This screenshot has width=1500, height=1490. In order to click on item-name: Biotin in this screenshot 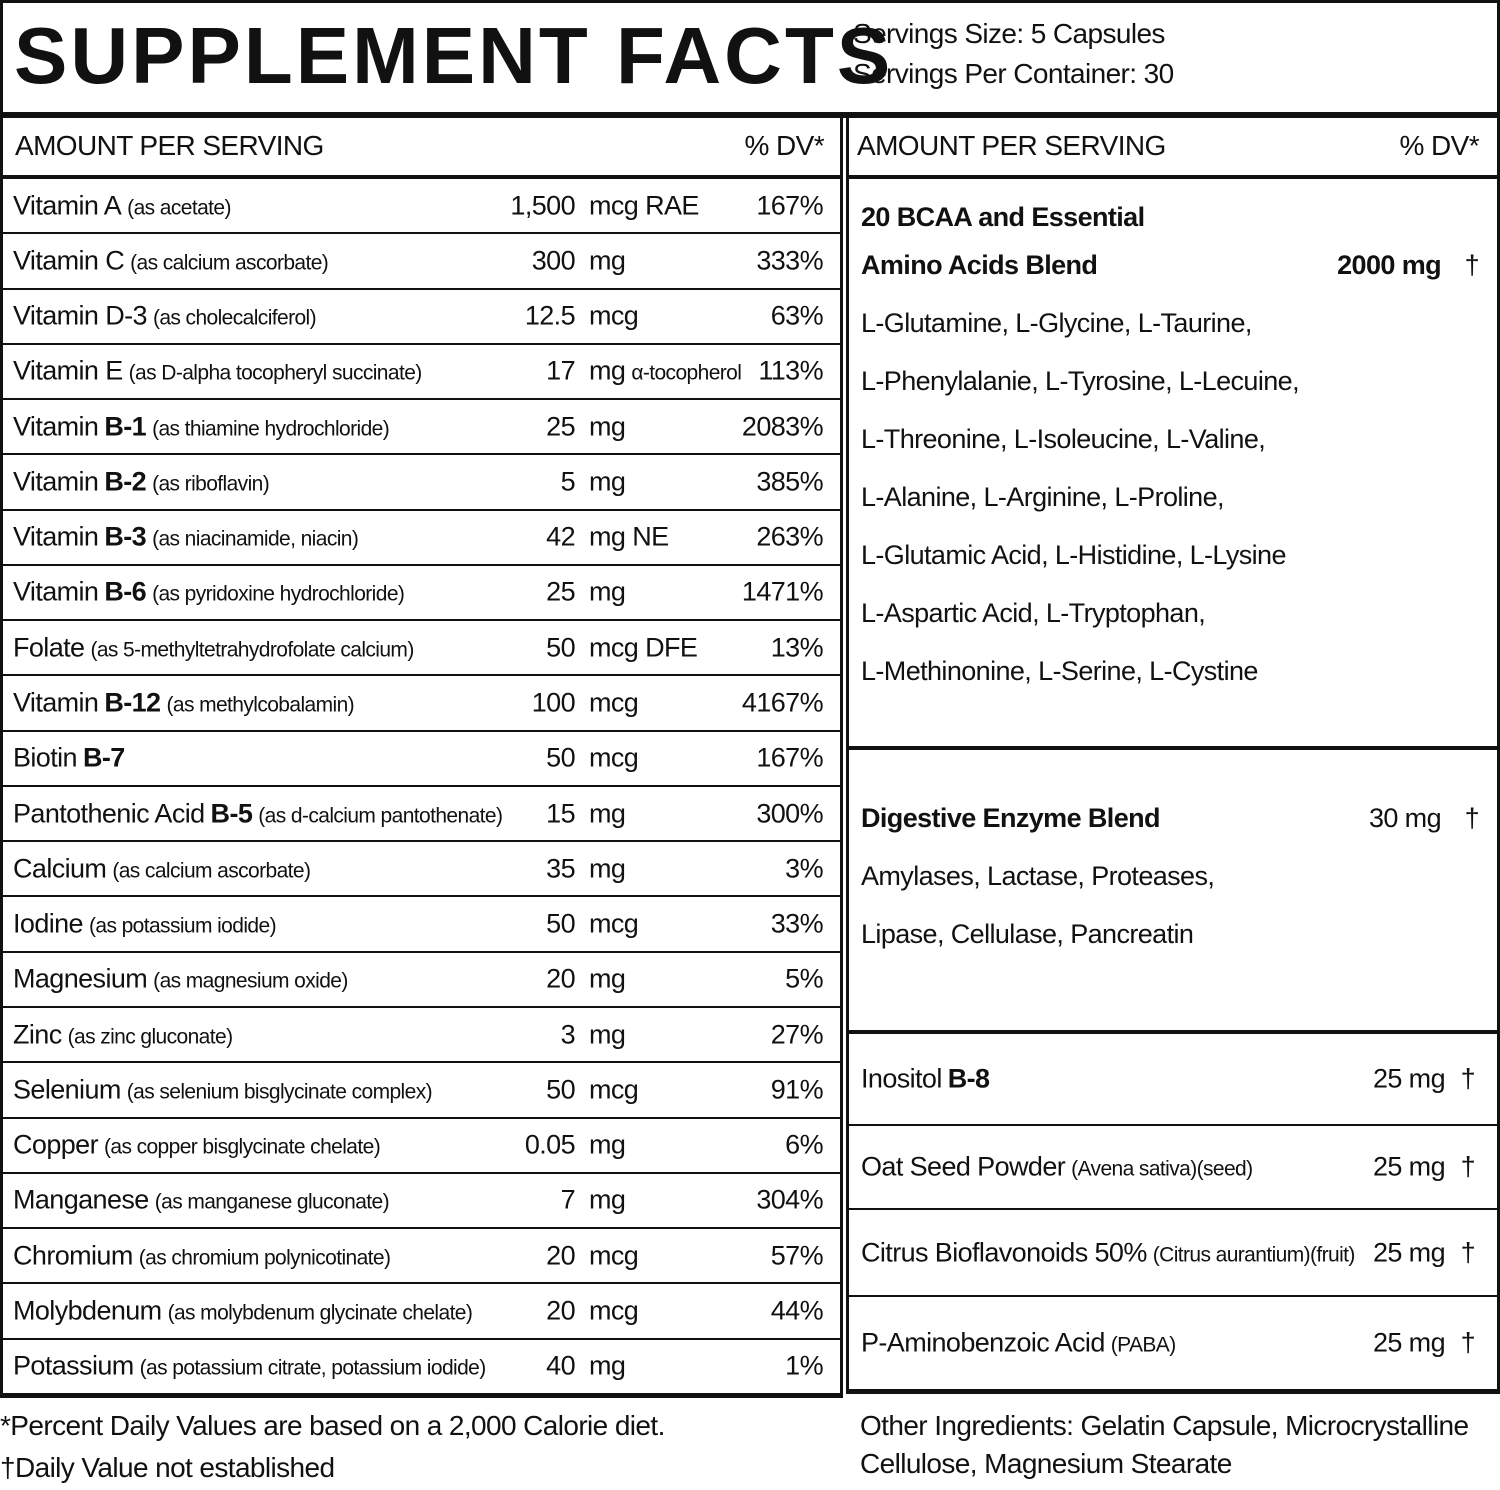, I will do `click(45, 757)`.